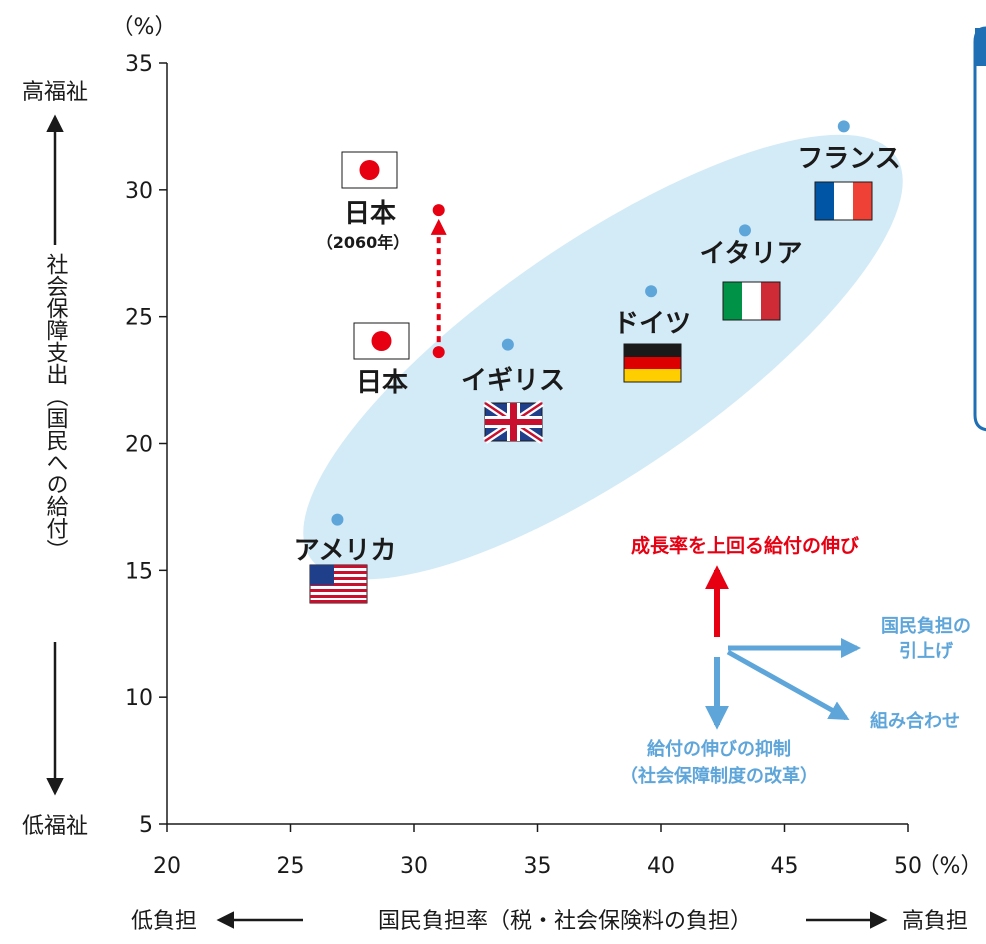 The width and height of the screenshot is (986, 944). What do you see at coordinates (926, 626) in the screenshot?
I see `burden-annotation-line1: 国民負担の` at bounding box center [926, 626].